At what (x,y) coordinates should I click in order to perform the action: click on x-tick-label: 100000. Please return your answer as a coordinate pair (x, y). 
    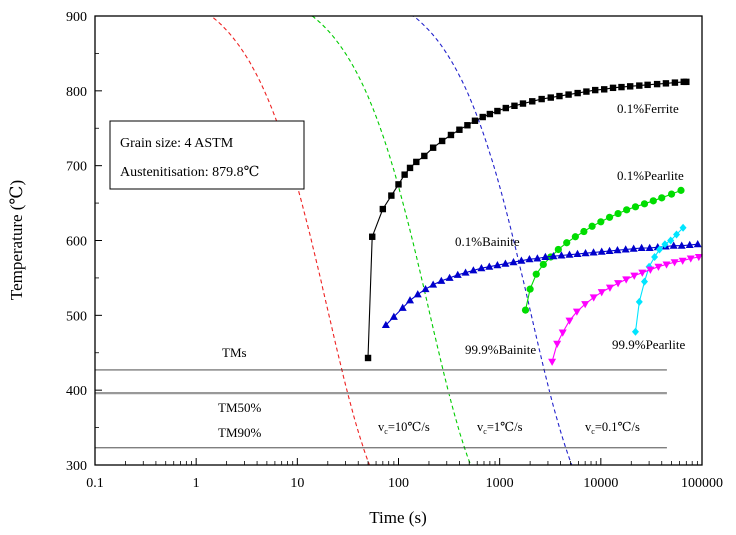
    Looking at the image, I should click on (702, 483).